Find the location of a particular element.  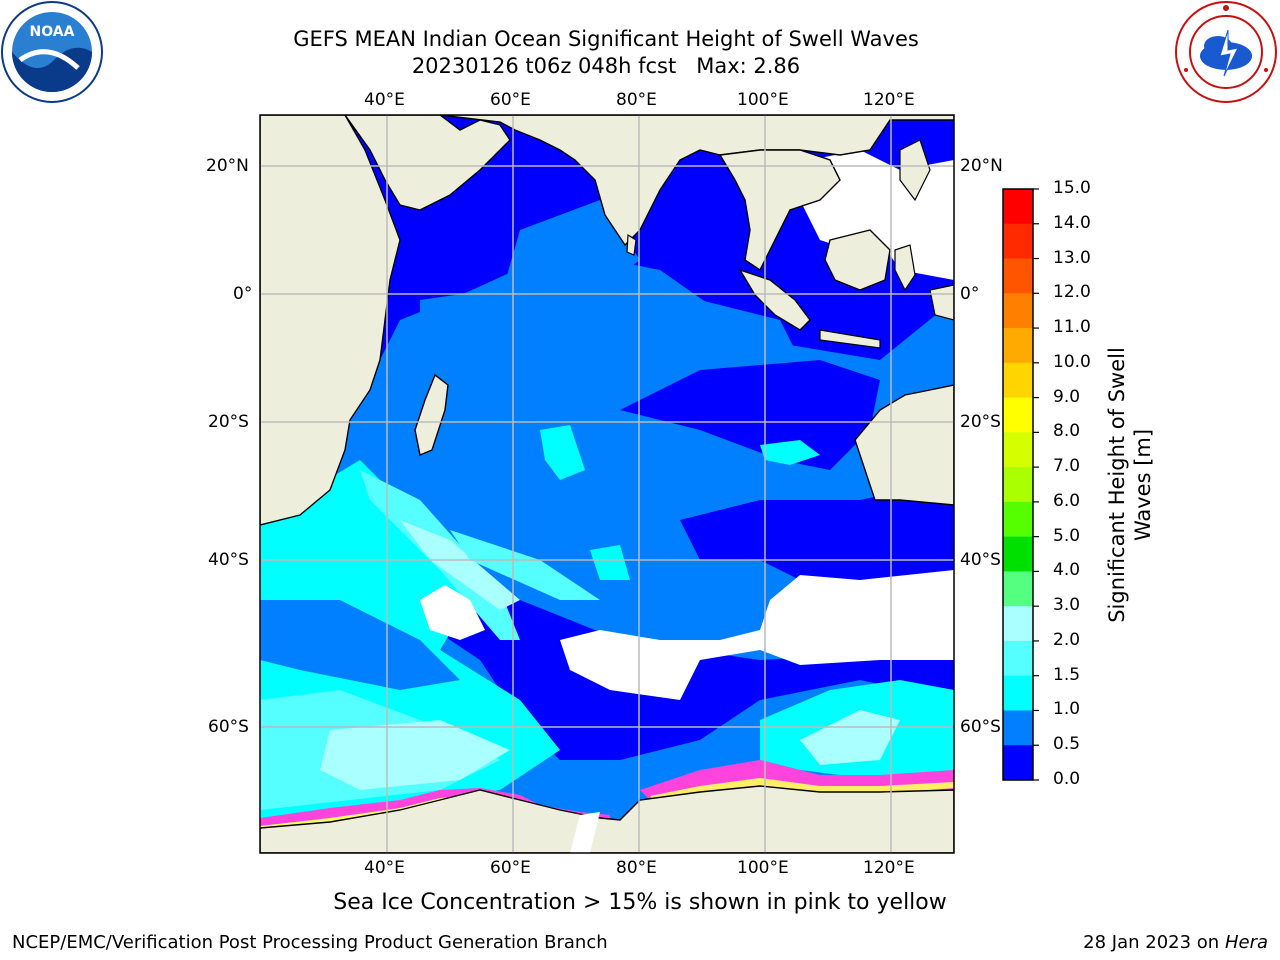

lat-label-left-0: 0° is located at coordinates (243, 294).